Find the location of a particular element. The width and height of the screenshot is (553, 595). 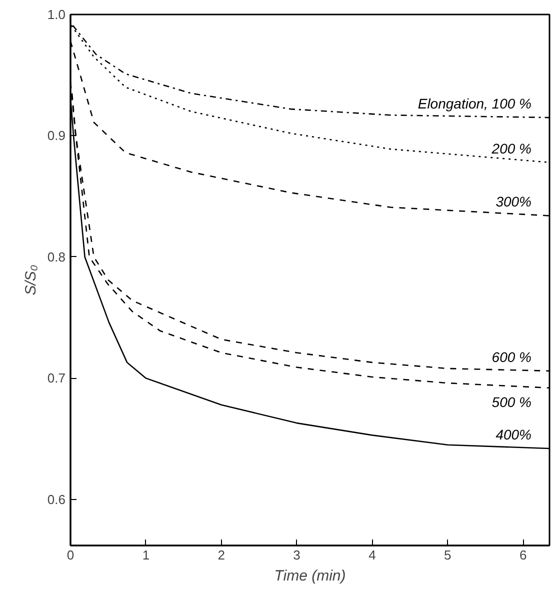

series-label: 500 % is located at coordinates (512, 402).